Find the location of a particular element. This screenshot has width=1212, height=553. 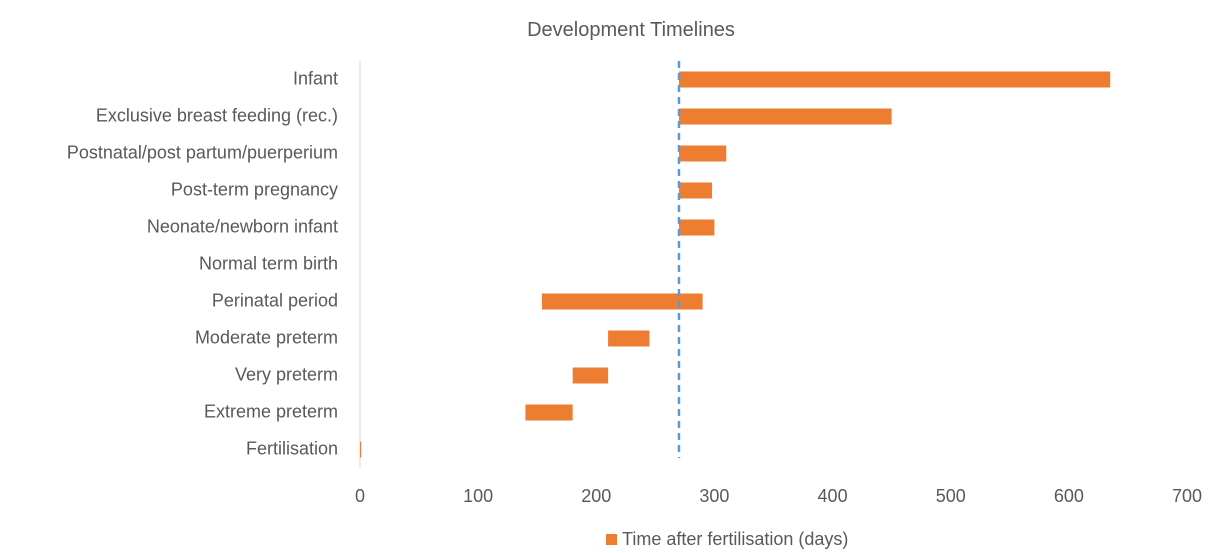

legend: Time after fertilisation (days) is located at coordinates (727, 539).